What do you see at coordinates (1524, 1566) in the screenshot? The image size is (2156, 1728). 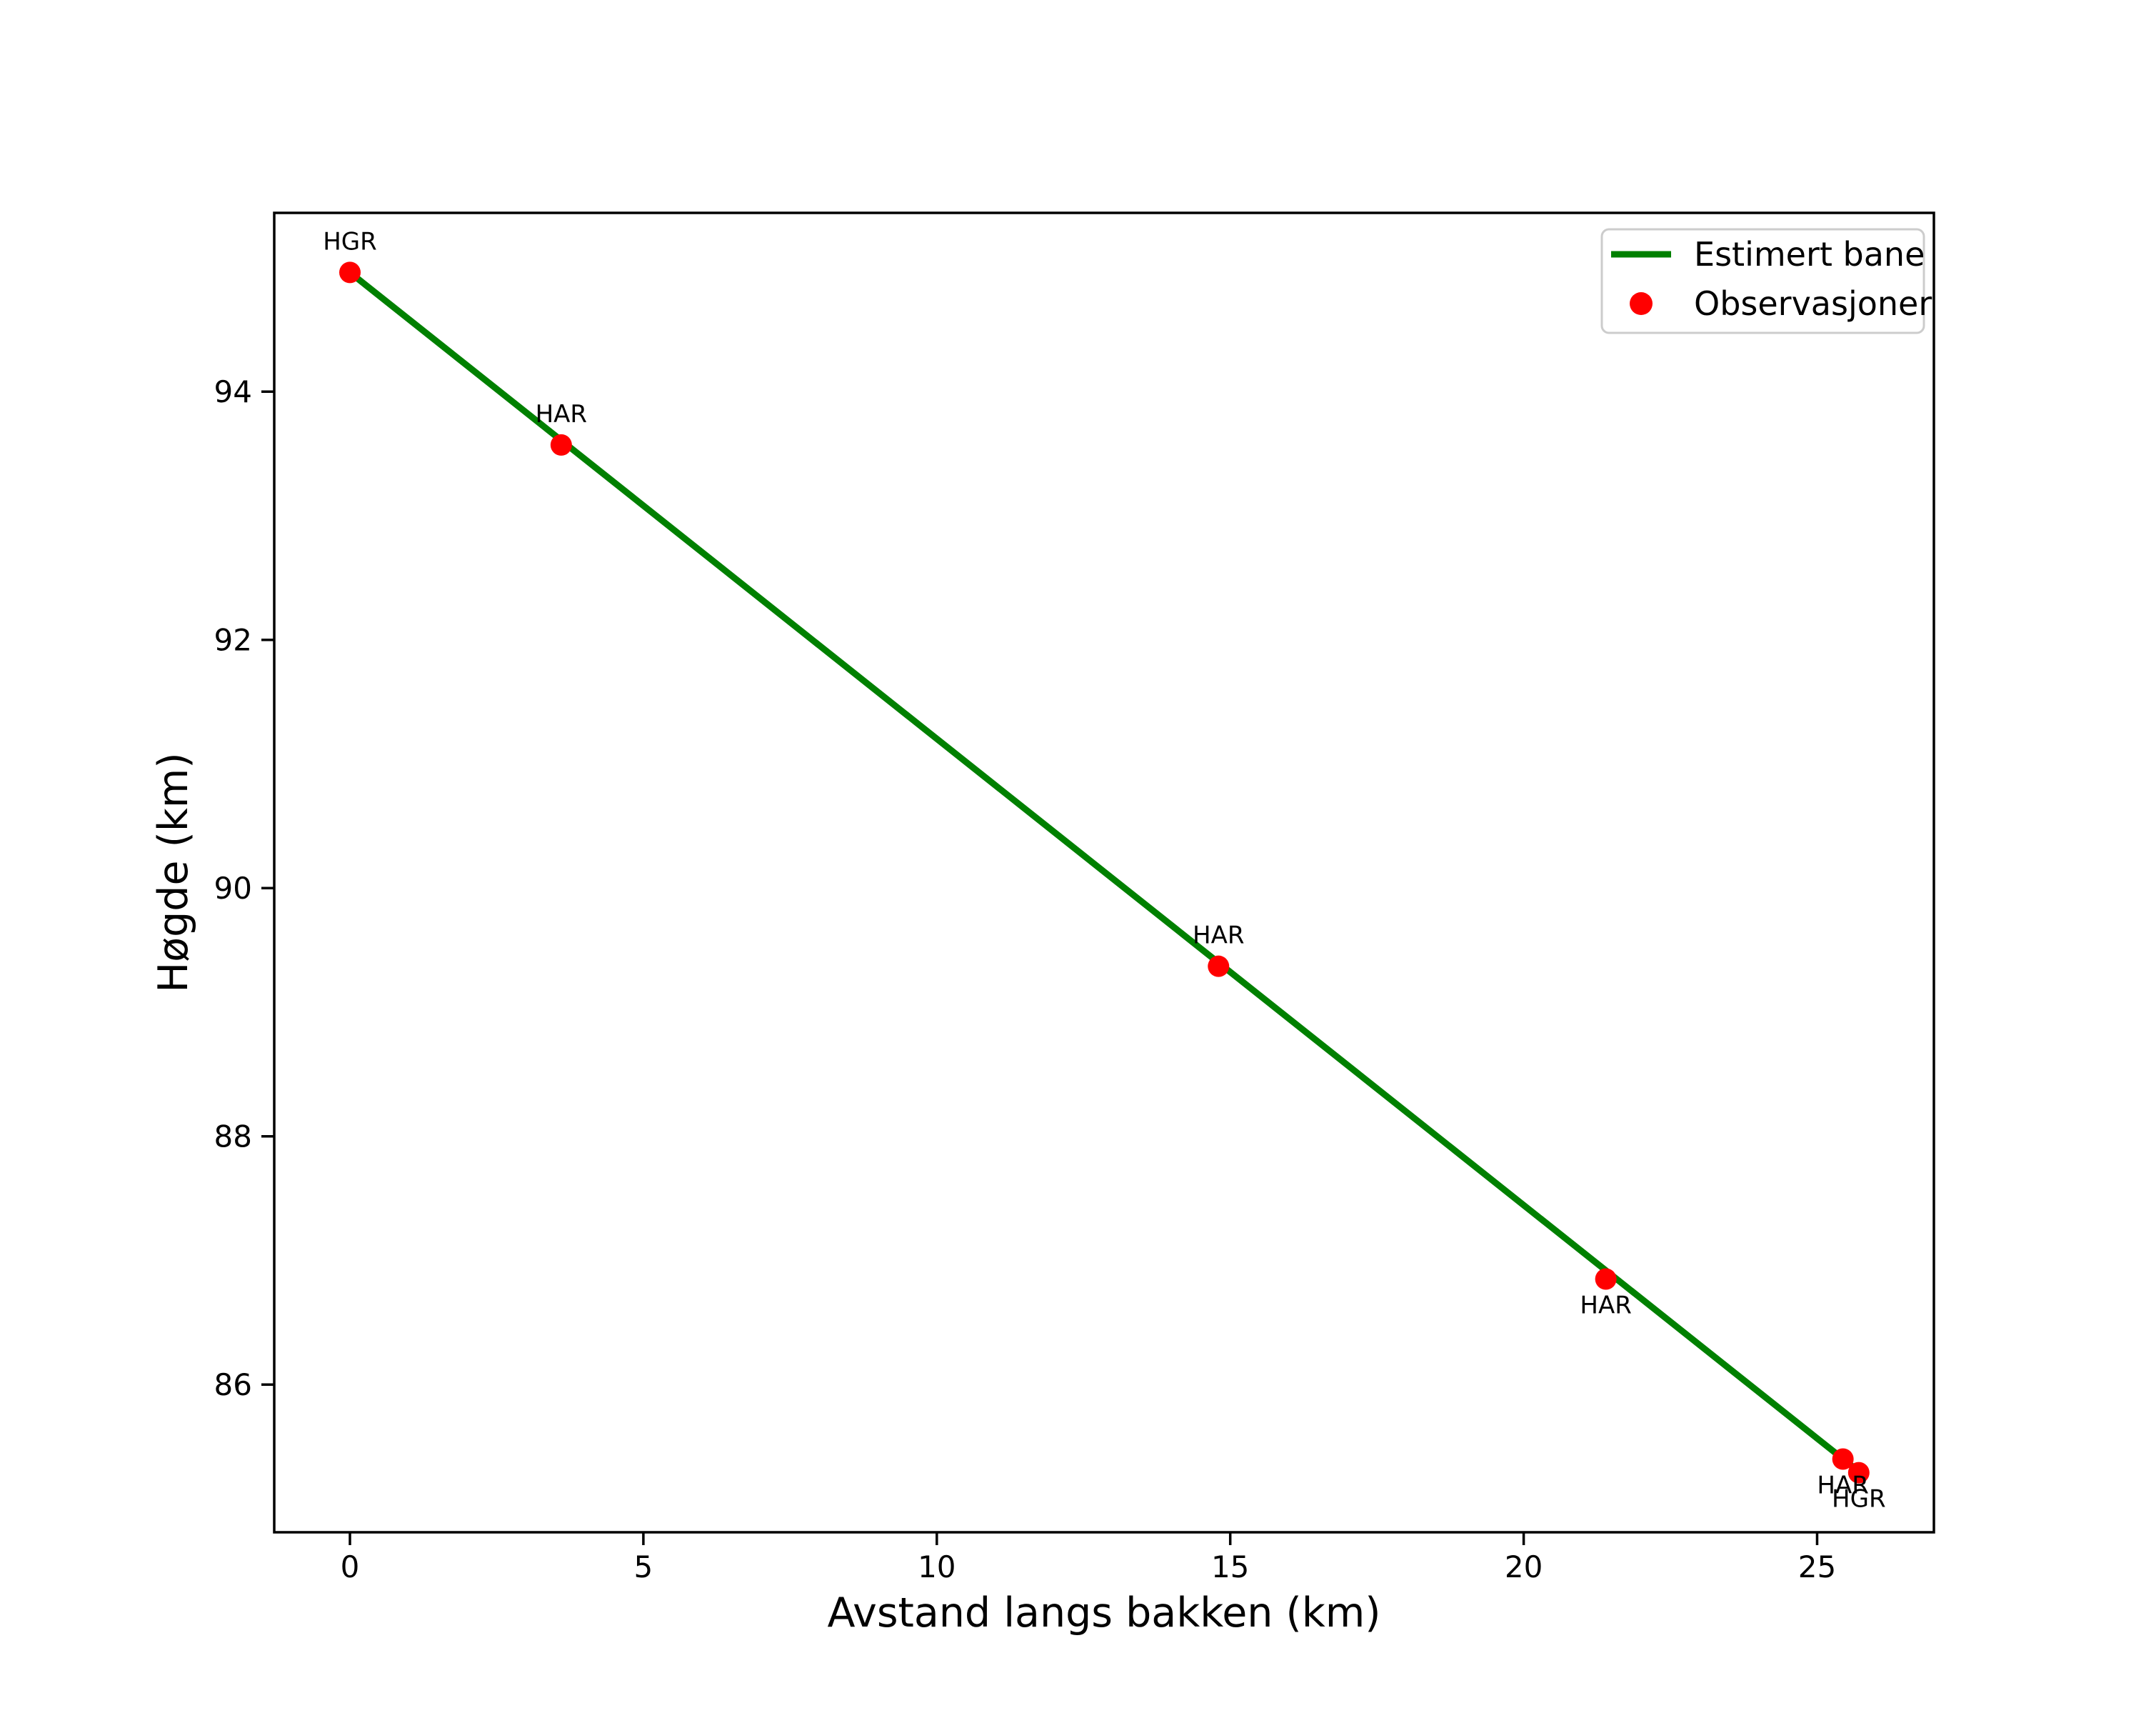 I see `x-tick-label: 20` at bounding box center [1524, 1566].